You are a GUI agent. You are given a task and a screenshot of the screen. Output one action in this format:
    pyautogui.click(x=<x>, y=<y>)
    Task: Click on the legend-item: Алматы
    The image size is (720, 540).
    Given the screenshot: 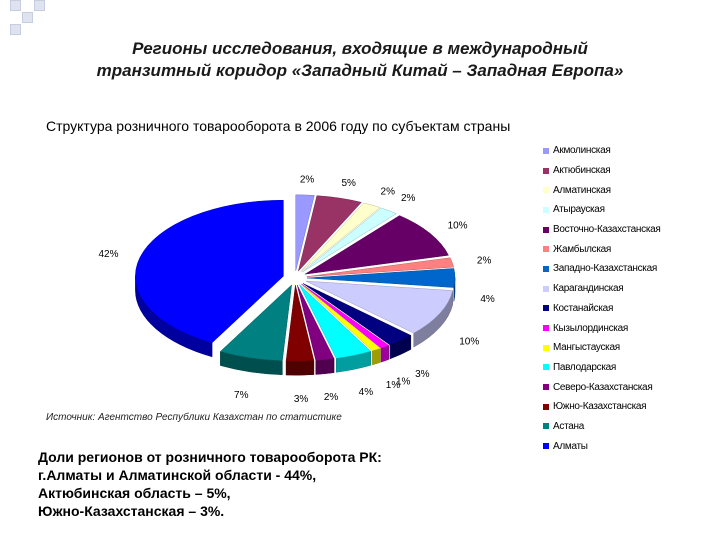 What is the action you would take?
    pyautogui.click(x=630, y=446)
    